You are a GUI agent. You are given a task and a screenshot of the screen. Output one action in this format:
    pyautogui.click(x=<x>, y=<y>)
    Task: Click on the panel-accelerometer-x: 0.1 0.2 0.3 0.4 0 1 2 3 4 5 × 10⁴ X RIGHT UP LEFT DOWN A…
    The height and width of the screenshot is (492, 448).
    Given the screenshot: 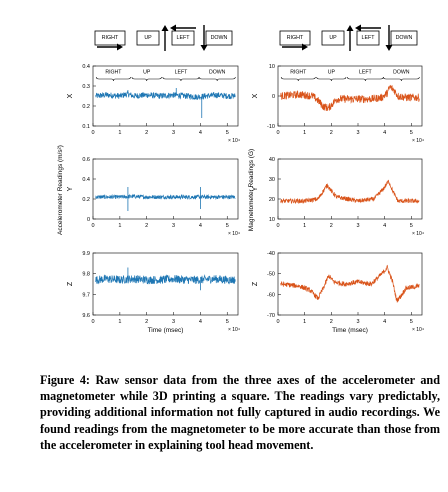 What is the action you would take?
    pyautogui.click(x=148, y=149)
    